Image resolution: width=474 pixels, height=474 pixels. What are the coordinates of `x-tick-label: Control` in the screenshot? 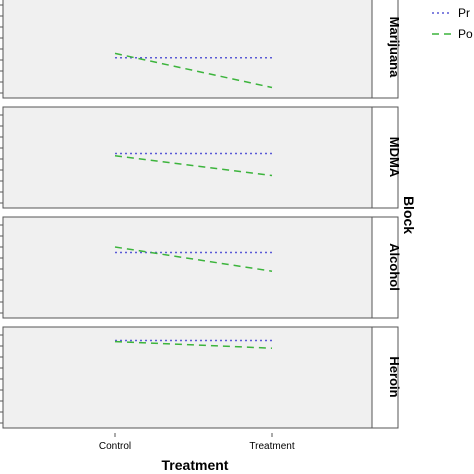 It's located at (115, 446).